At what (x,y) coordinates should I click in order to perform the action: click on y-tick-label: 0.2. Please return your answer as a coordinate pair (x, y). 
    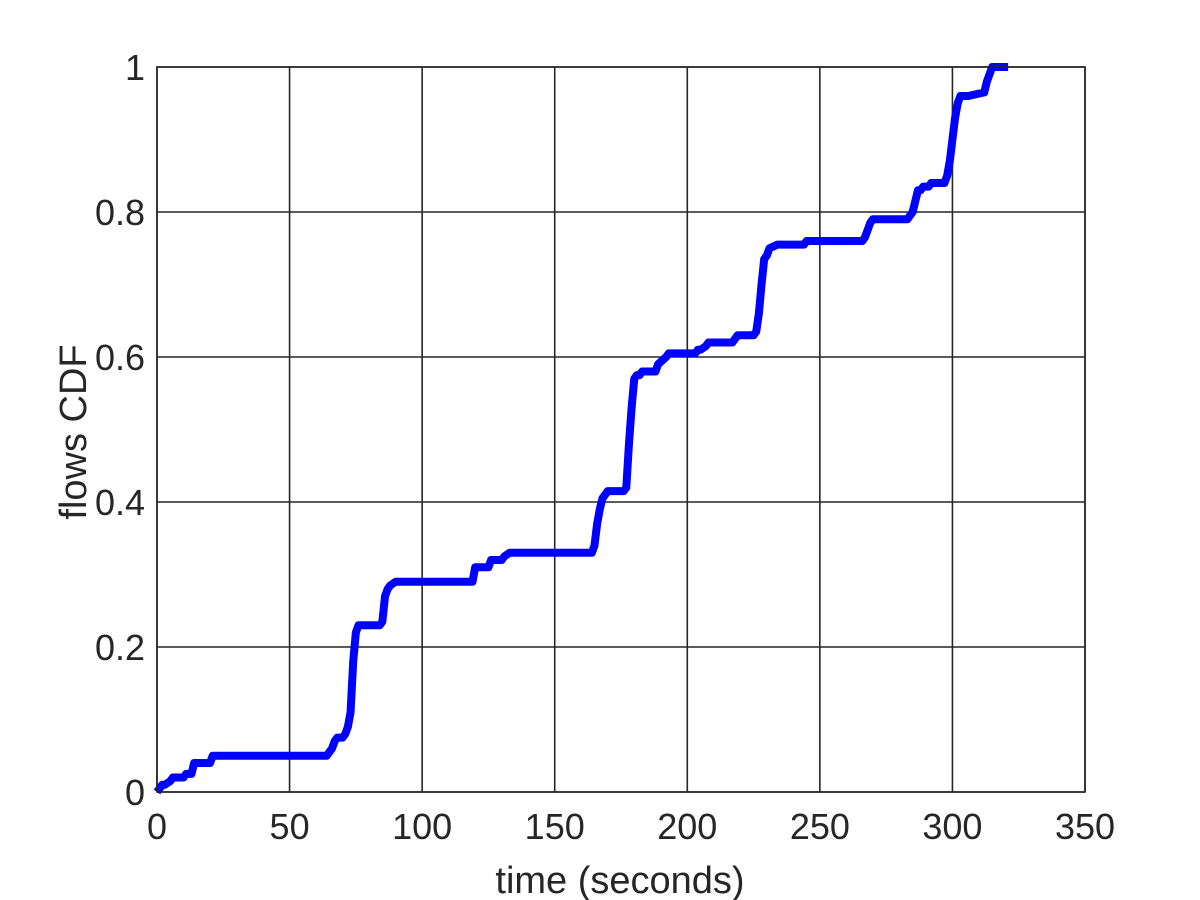
    Looking at the image, I should click on (120, 647).